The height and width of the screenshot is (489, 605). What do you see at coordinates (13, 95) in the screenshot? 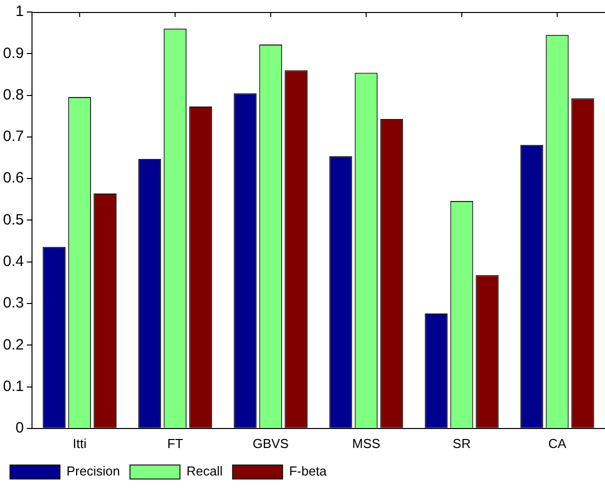
I see `y-tick-label: 0.8` at bounding box center [13, 95].